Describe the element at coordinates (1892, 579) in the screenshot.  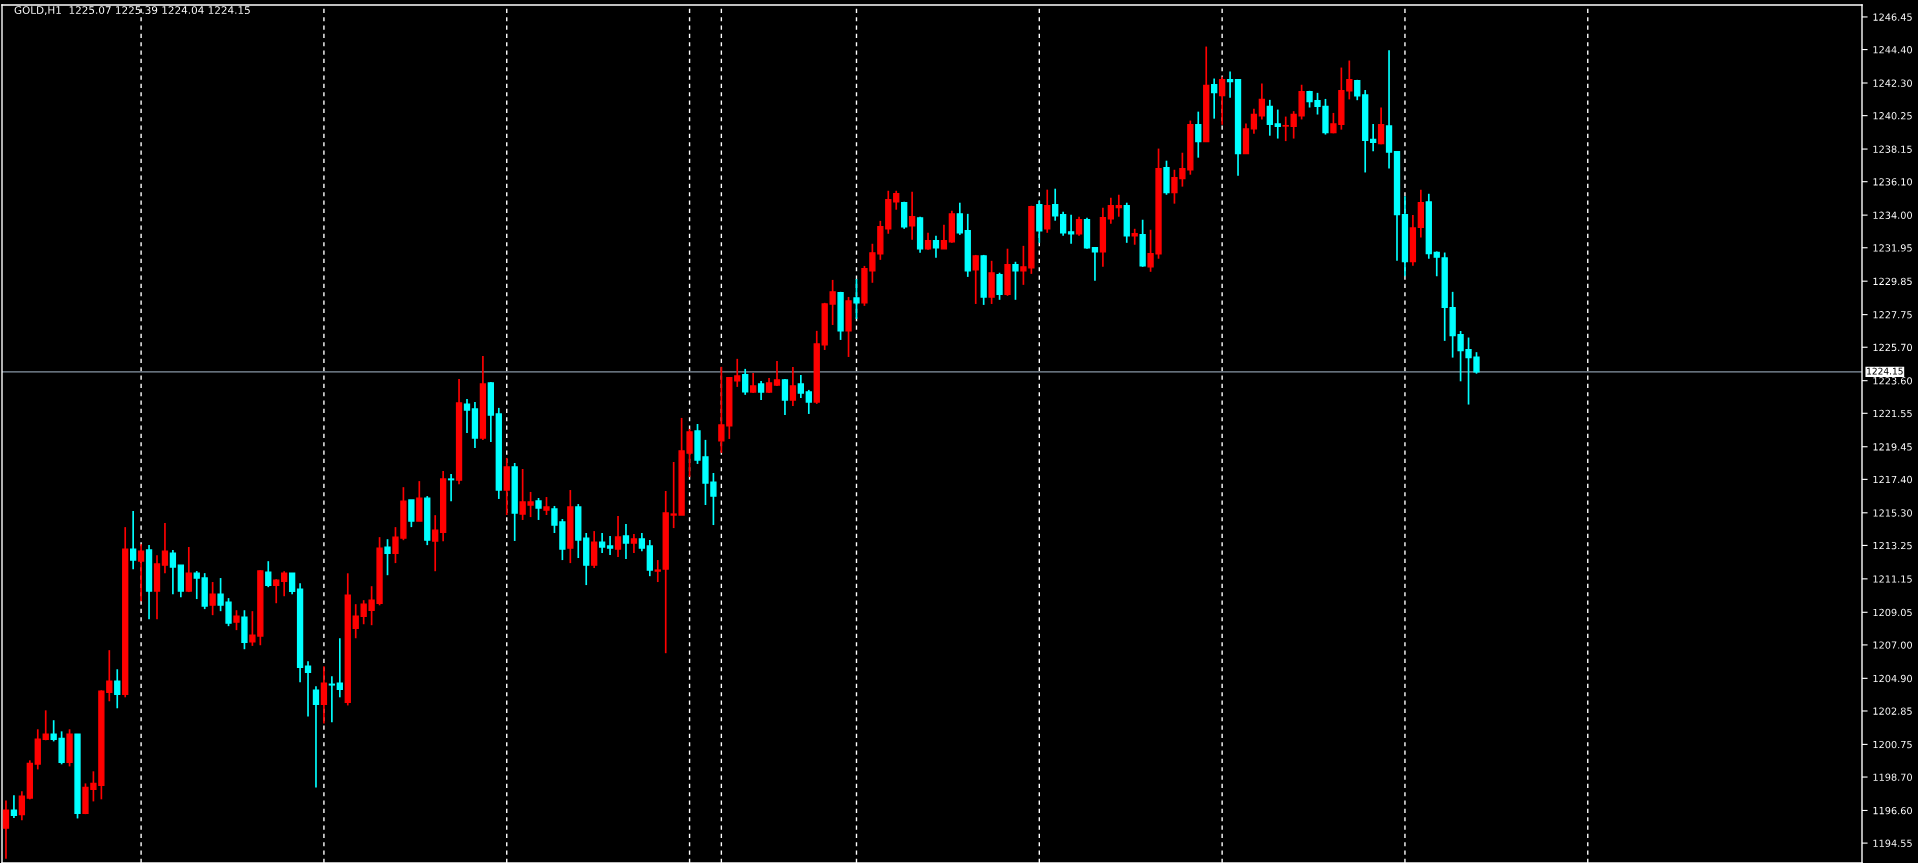
I see `y-tick-label: 1211.15` at that location.